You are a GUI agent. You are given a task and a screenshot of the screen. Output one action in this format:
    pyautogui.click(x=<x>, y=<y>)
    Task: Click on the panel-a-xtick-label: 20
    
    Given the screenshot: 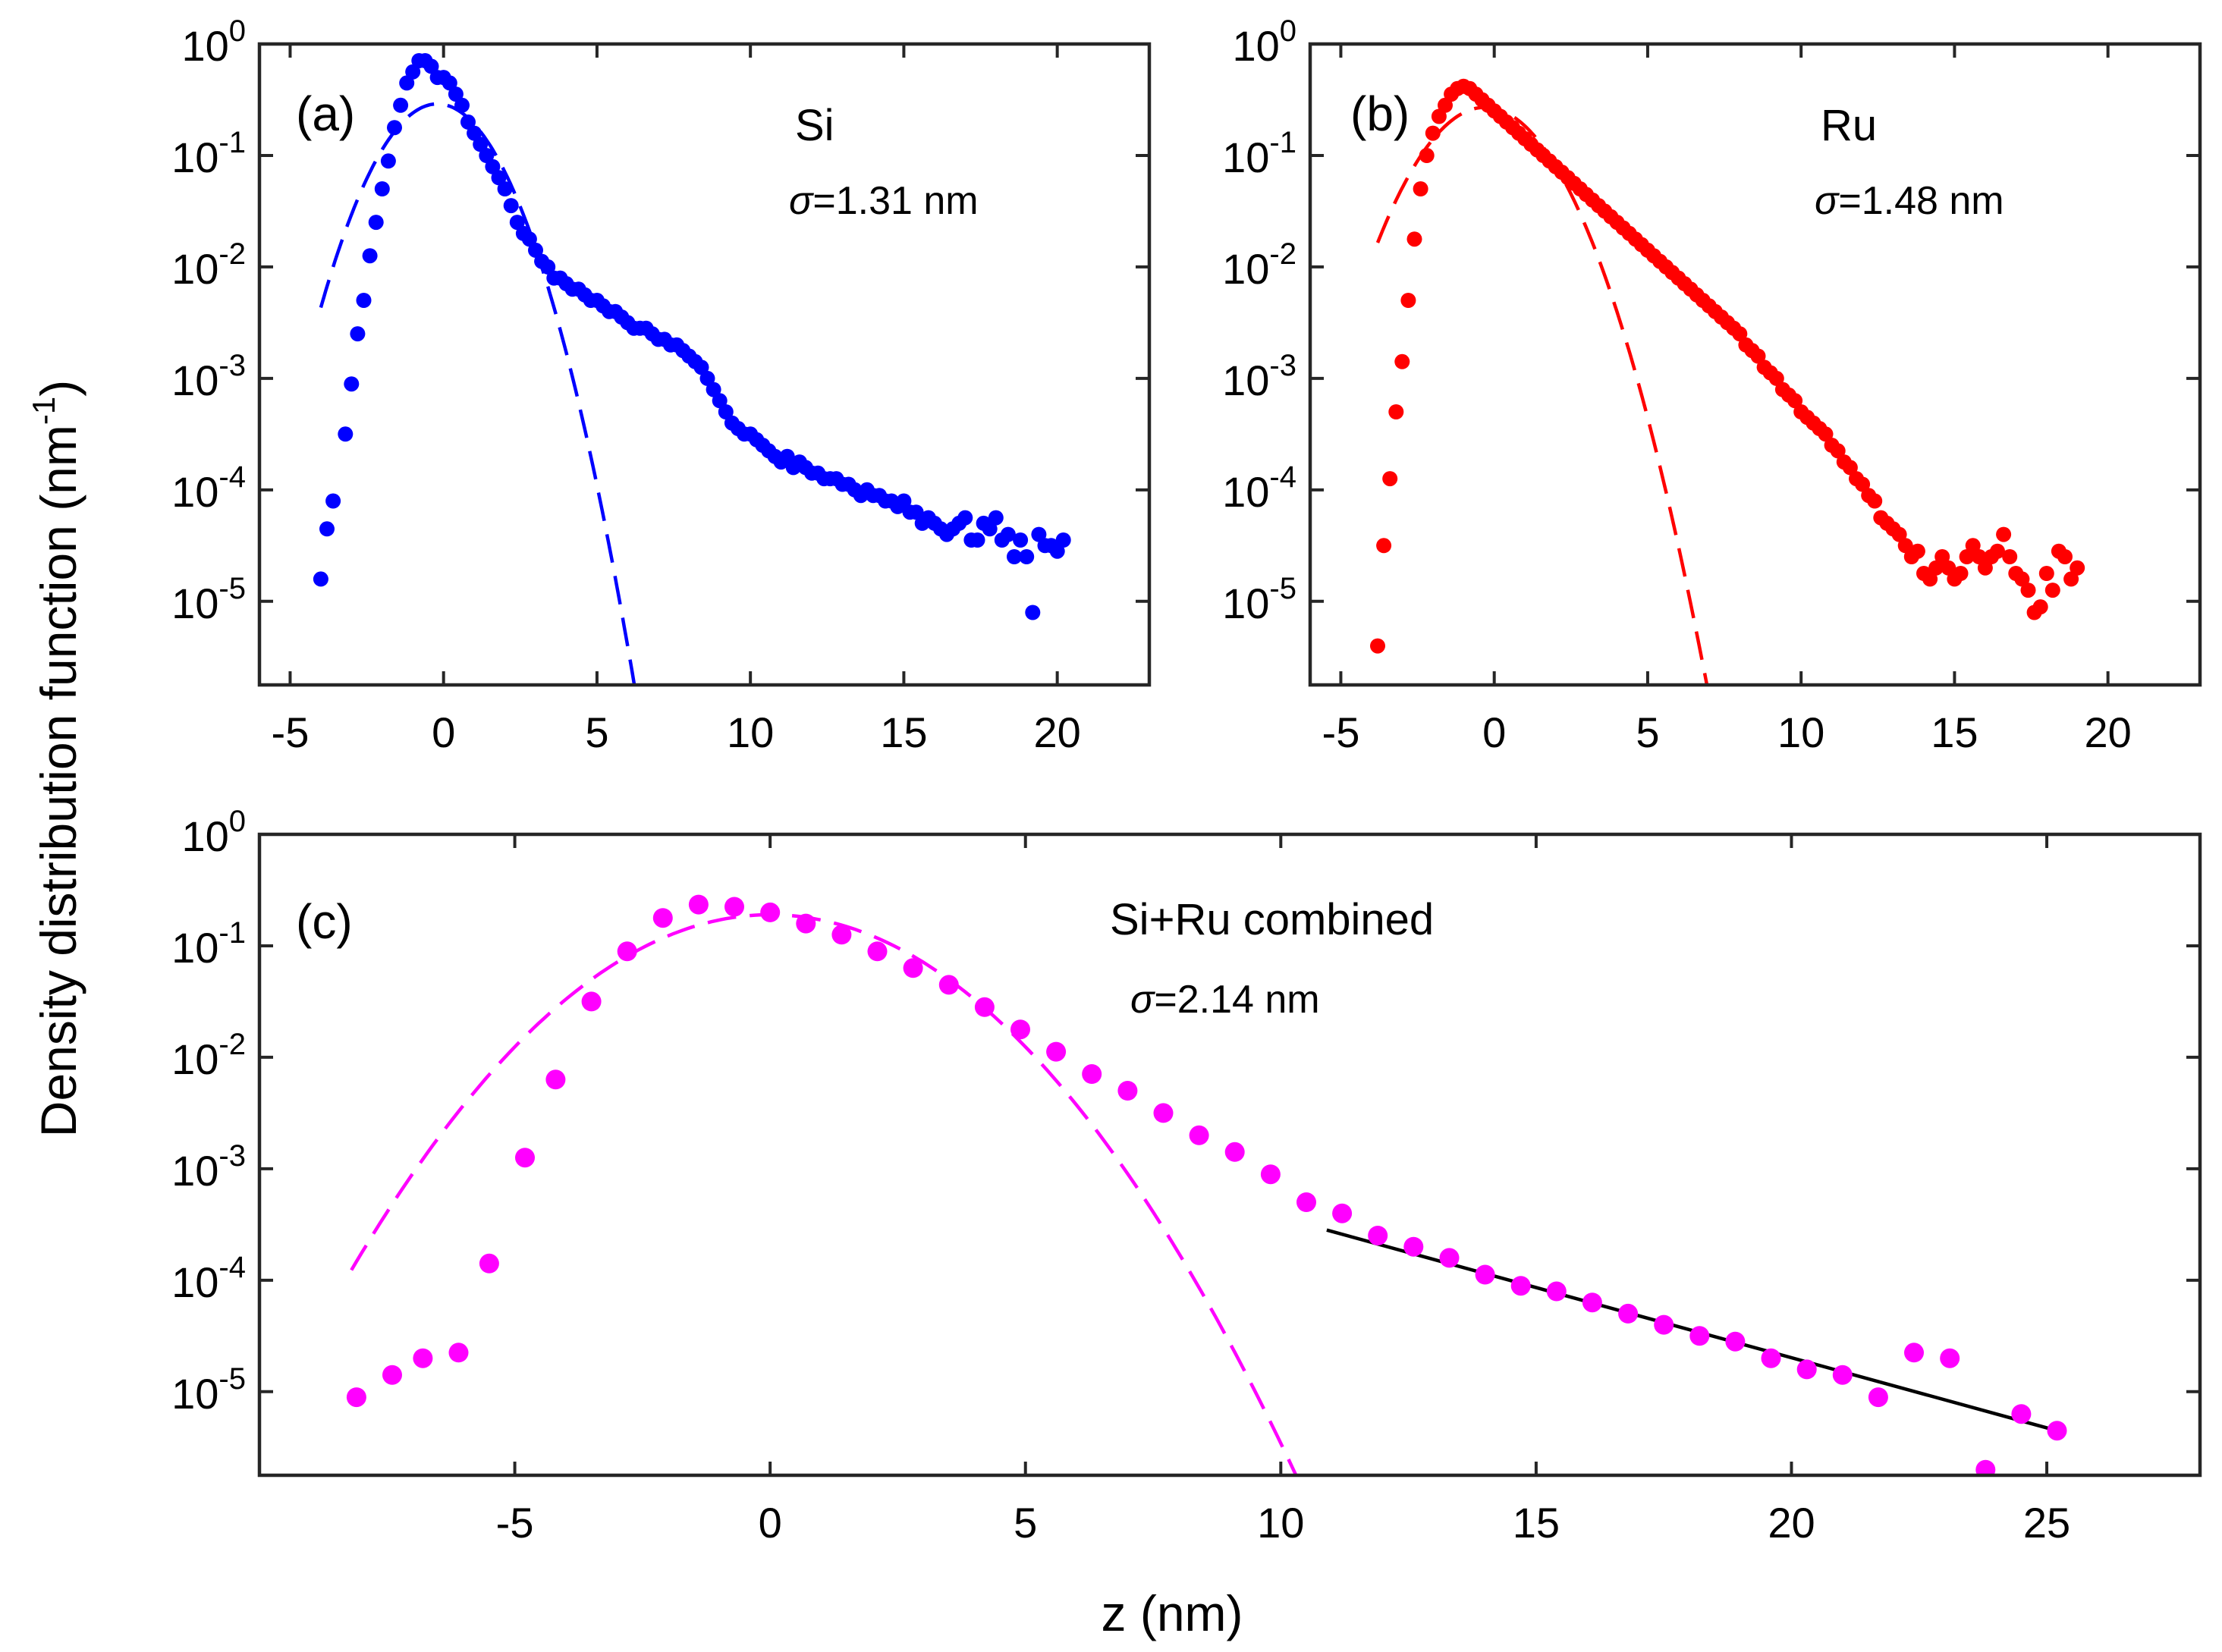 What is the action you would take?
    pyautogui.click(x=1057, y=732)
    